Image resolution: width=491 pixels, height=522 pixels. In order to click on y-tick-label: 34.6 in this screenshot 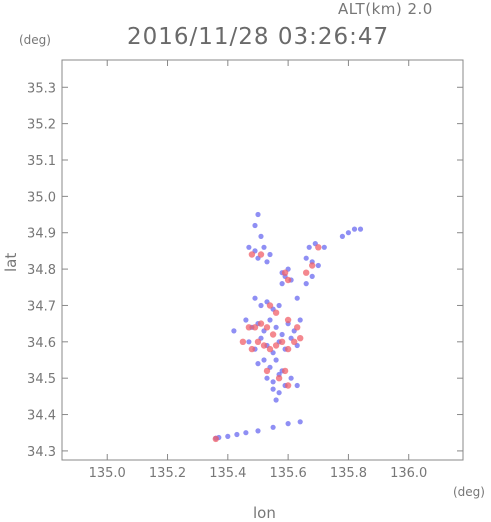, I will do `click(41, 343)`.